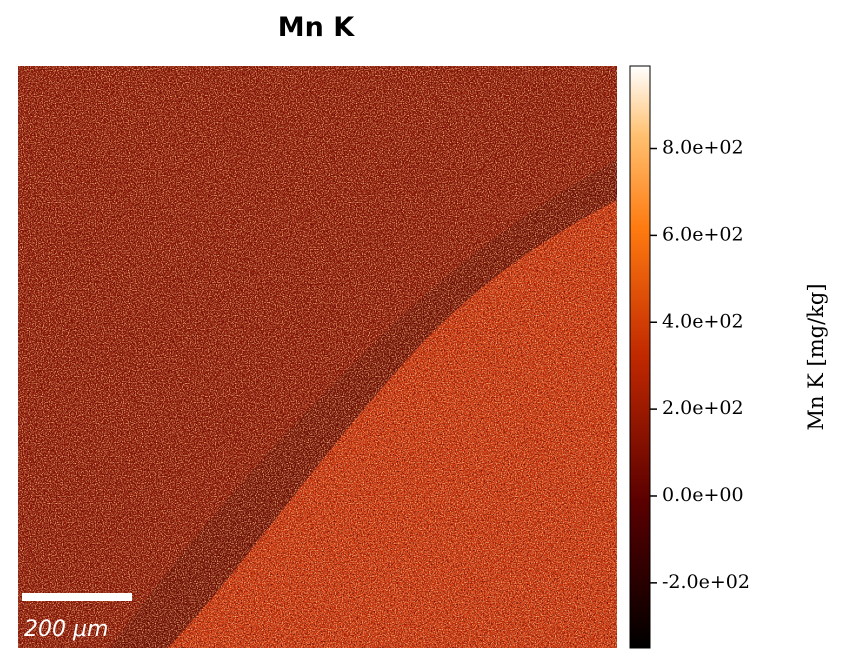  I want to click on scale-bar: 200 μm, so click(77, 617).